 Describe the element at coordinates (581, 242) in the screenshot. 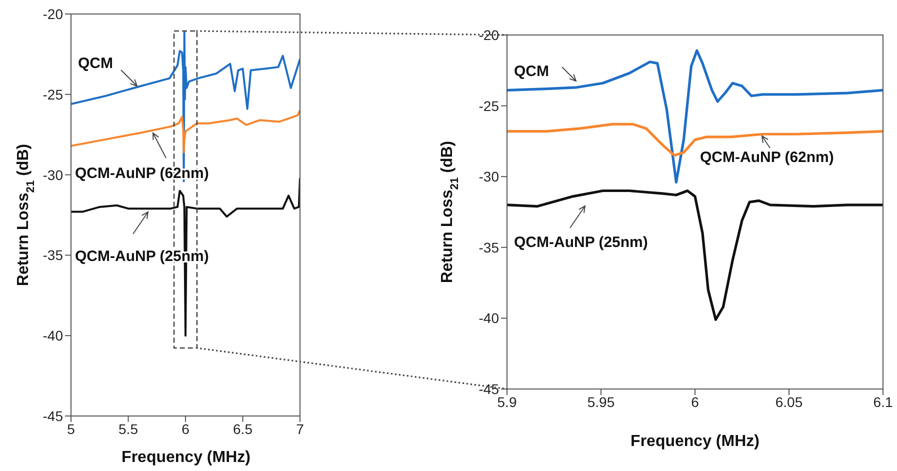

I see `series-label: QCM-AuNP (25nm)` at that location.